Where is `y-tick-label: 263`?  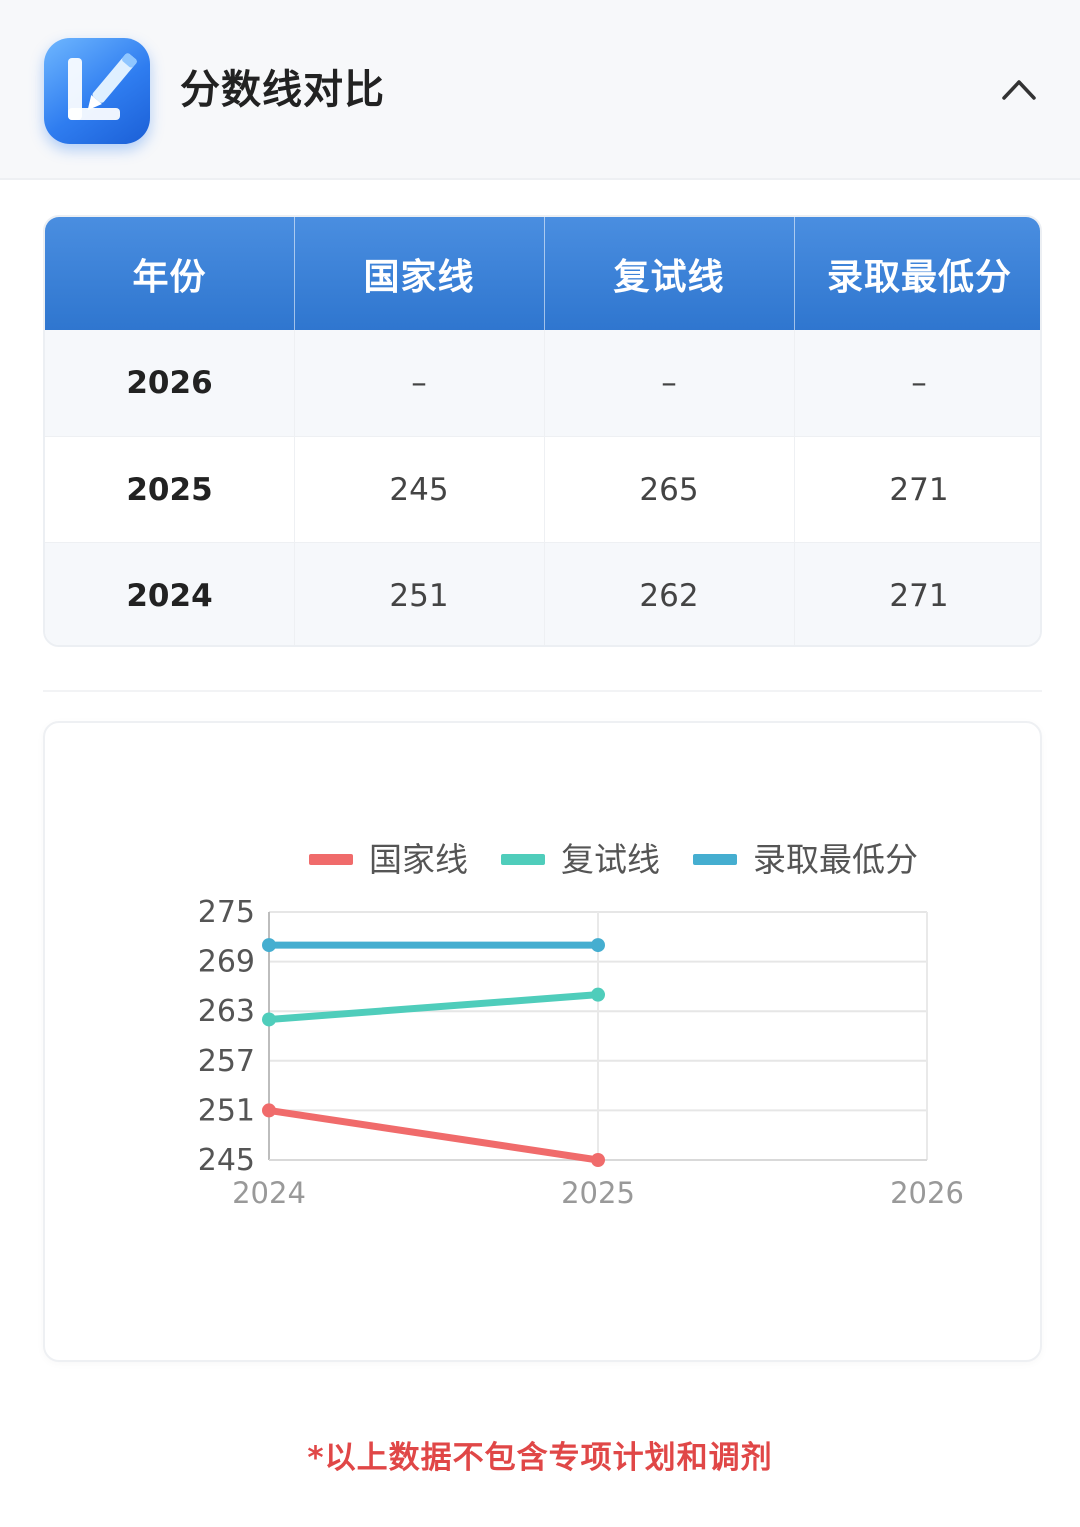 y-tick-label: 263 is located at coordinates (226, 1011).